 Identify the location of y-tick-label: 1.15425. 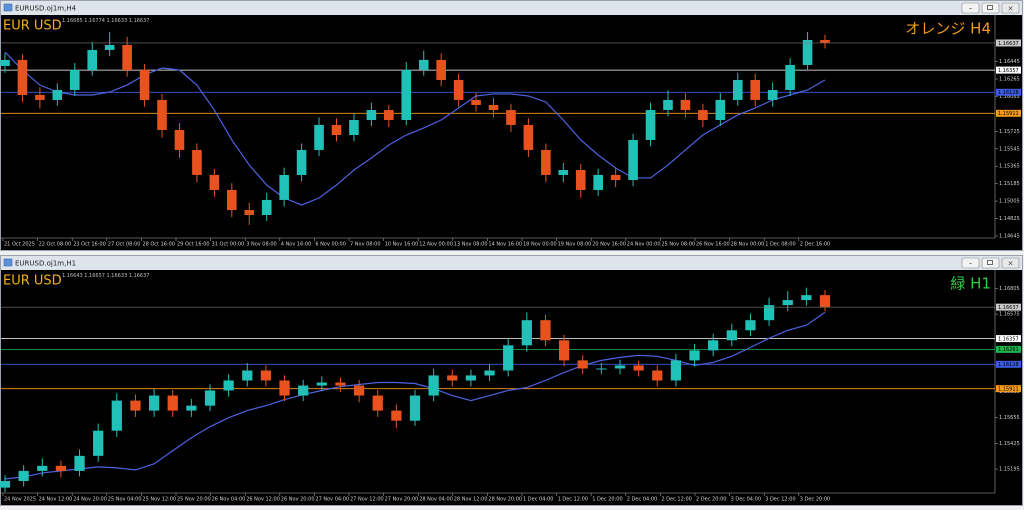
(1009, 444).